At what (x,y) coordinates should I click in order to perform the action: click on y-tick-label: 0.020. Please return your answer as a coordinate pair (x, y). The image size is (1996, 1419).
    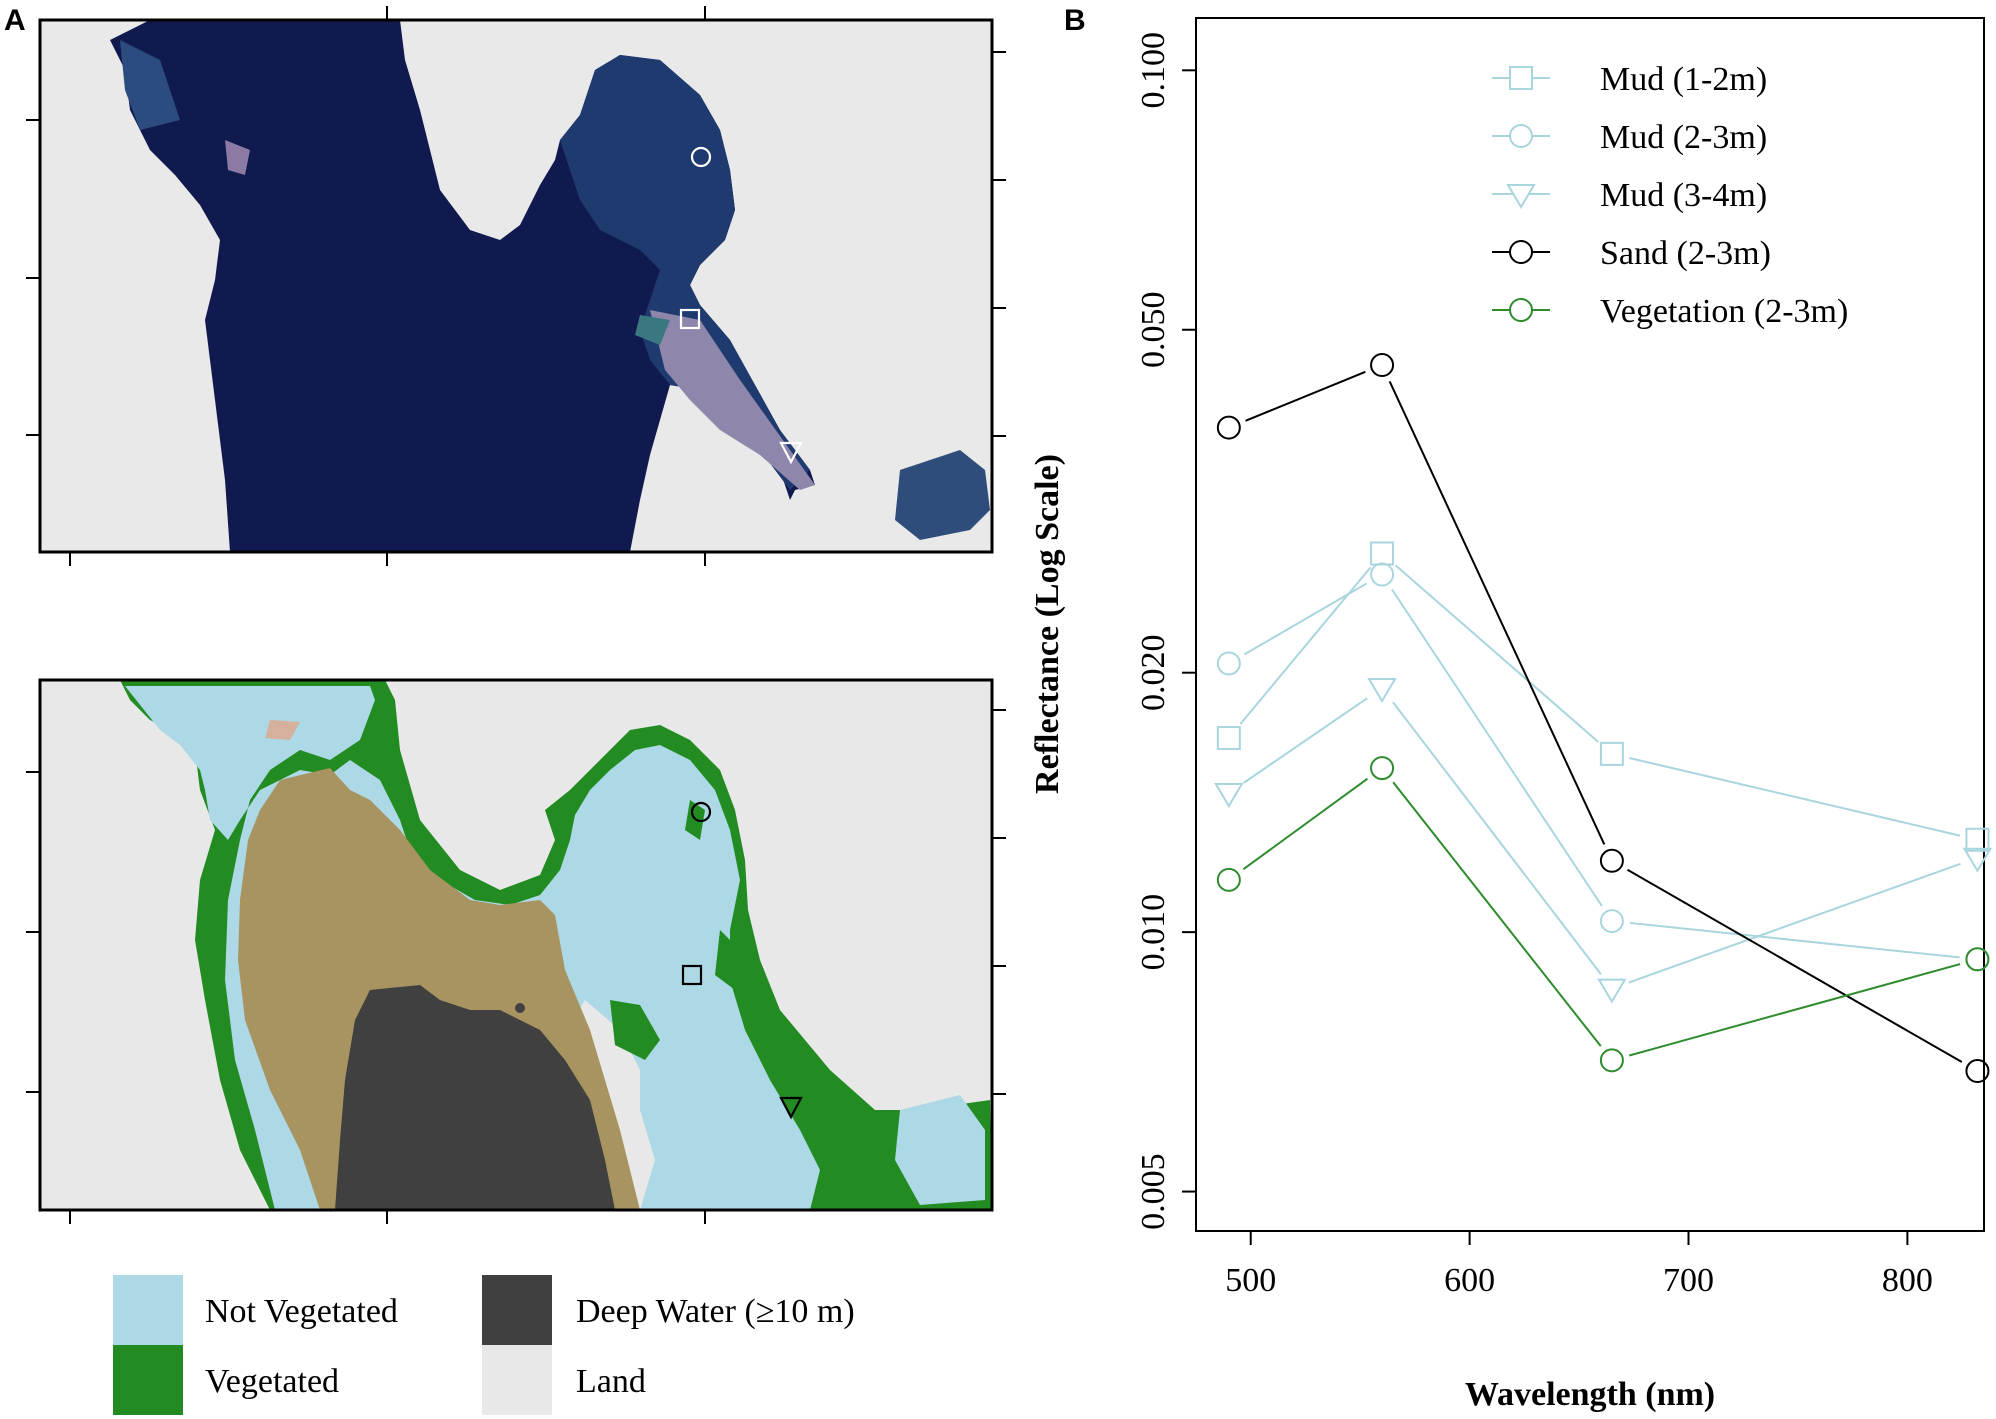
    Looking at the image, I should click on (1153, 672).